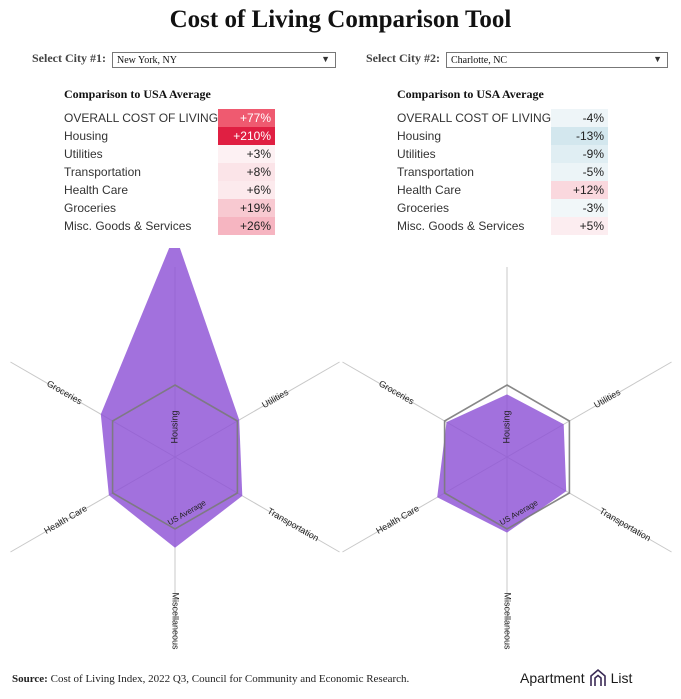  What do you see at coordinates (224, 60) in the screenshot?
I see `city1-select: New York, NY ▼` at bounding box center [224, 60].